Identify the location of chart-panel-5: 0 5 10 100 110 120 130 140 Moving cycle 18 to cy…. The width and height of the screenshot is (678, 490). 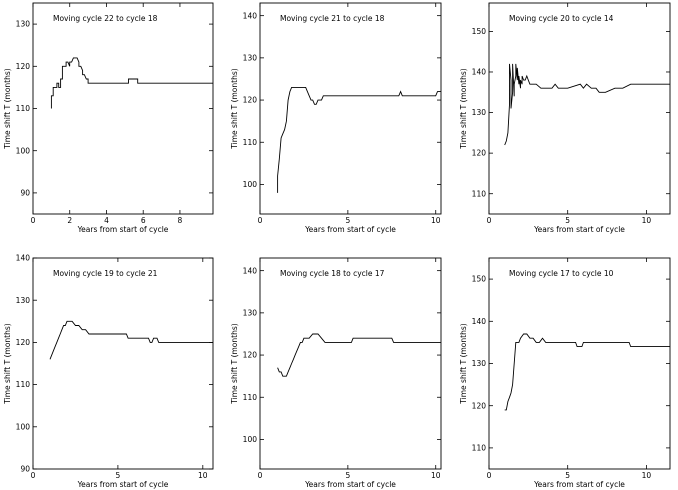
(336, 373).